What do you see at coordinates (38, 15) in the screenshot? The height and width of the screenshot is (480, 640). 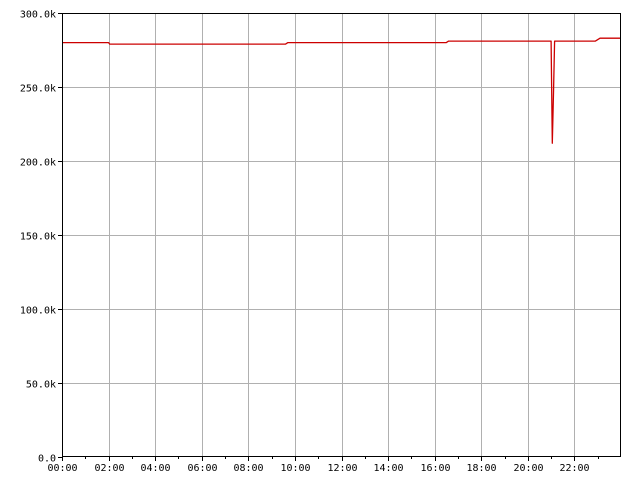 I see `y-tick-label: 300.0k` at bounding box center [38, 15].